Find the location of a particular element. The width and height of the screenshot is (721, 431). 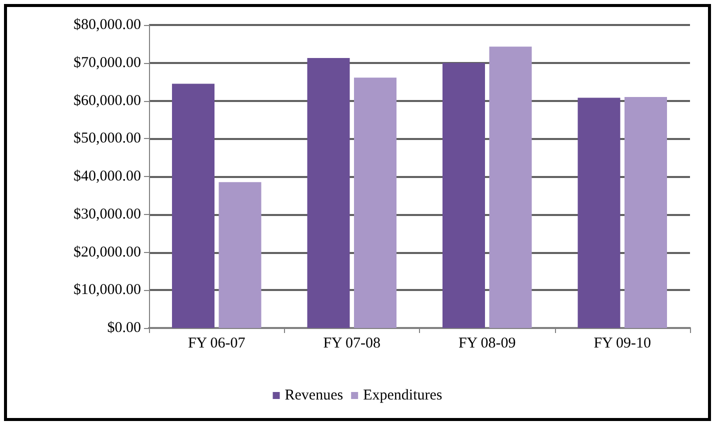

legend-label: Revenues is located at coordinates (314, 396).